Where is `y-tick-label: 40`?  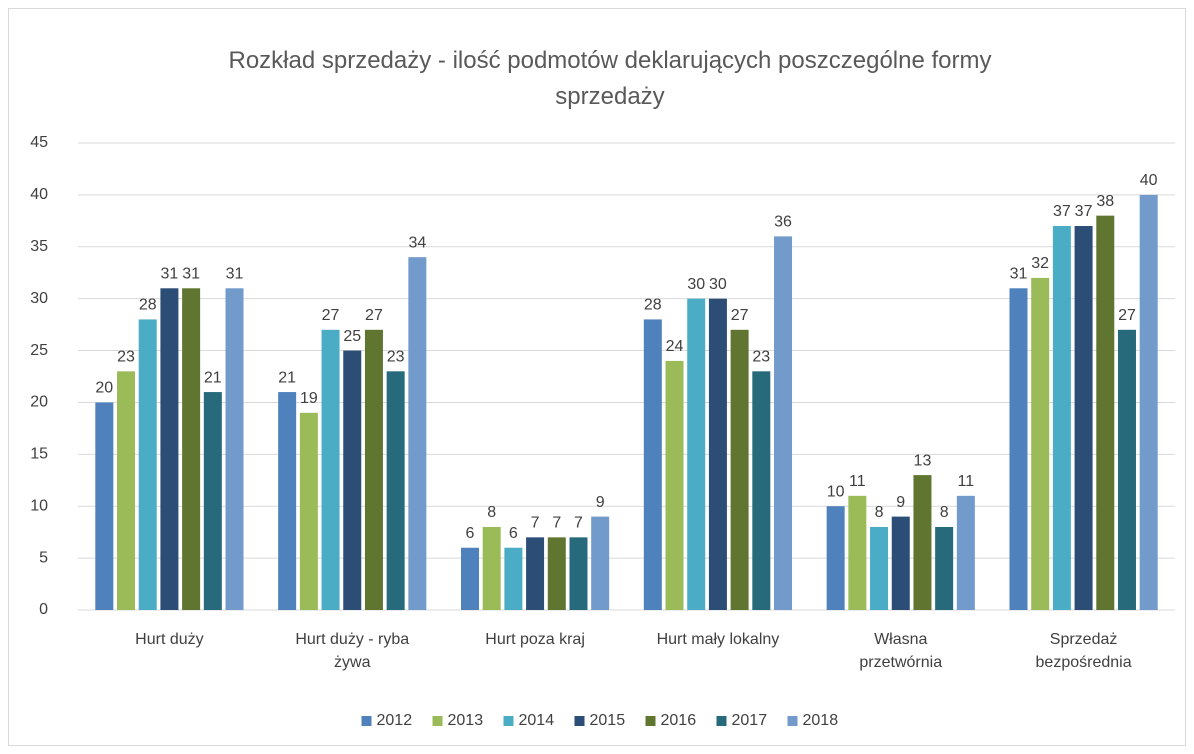 y-tick-label: 40 is located at coordinates (39, 194).